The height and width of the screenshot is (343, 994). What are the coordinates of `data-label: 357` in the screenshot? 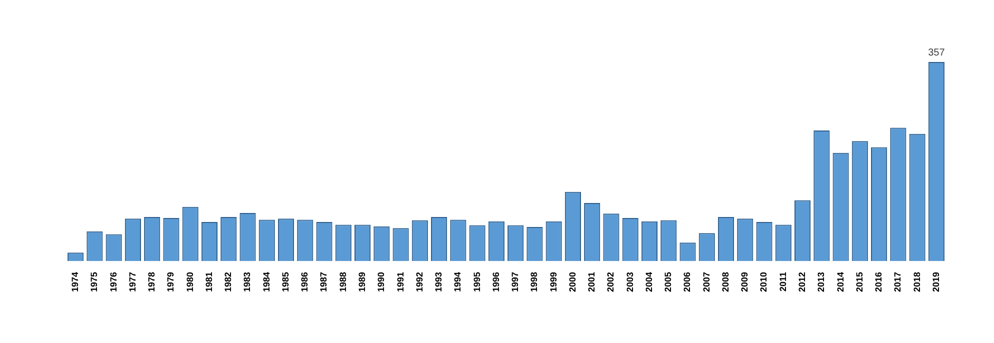 It's located at (937, 53).